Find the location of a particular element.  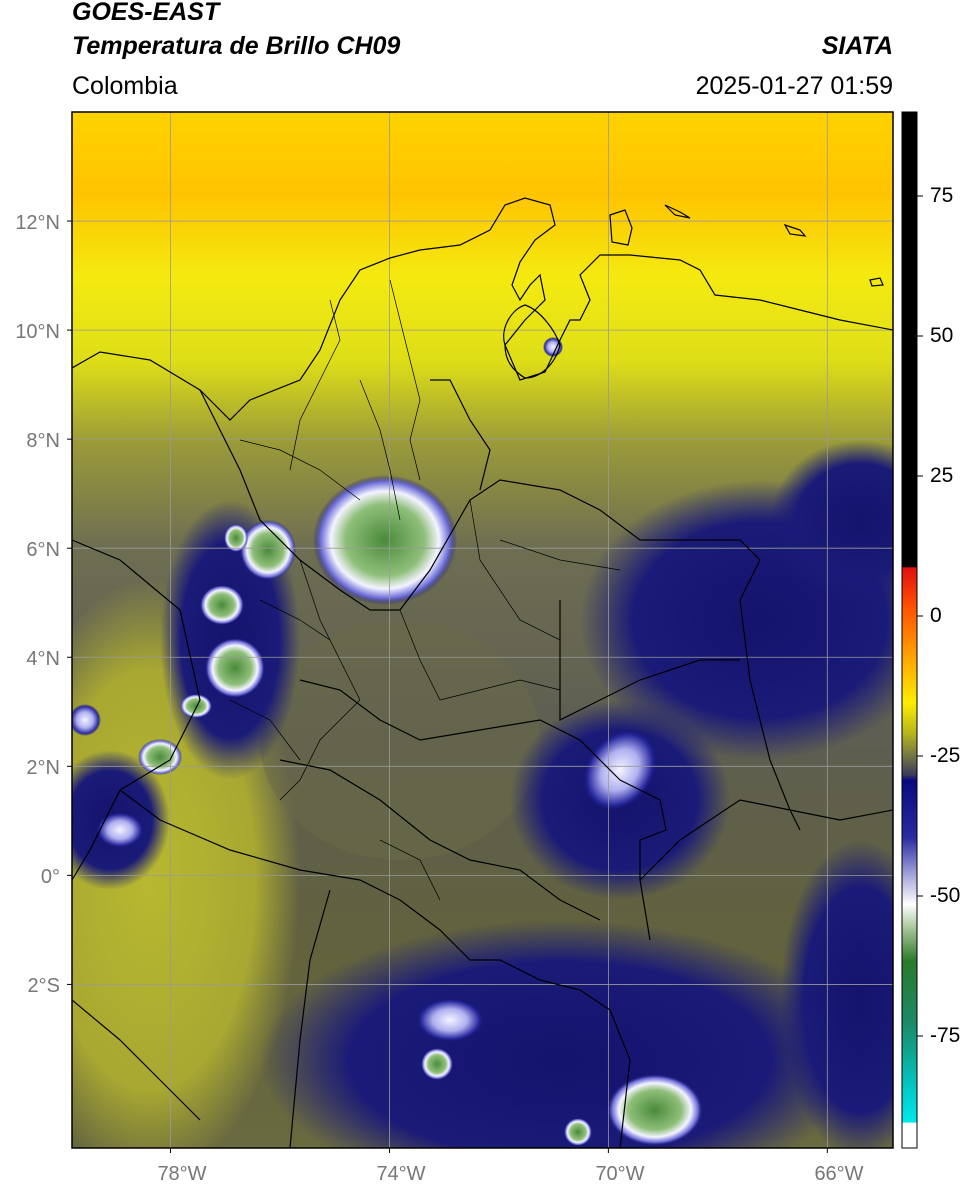

colorbar-ticks is located at coordinates (920, 616).